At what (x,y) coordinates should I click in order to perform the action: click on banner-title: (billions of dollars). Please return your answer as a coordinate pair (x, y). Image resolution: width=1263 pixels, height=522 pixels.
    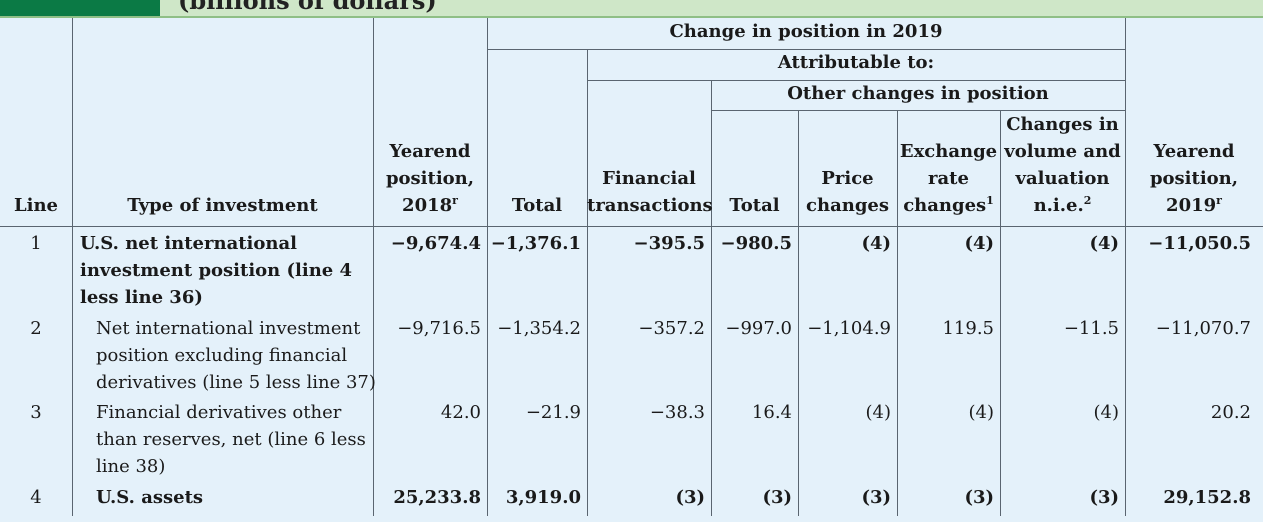
    Looking at the image, I should click on (307, 7).